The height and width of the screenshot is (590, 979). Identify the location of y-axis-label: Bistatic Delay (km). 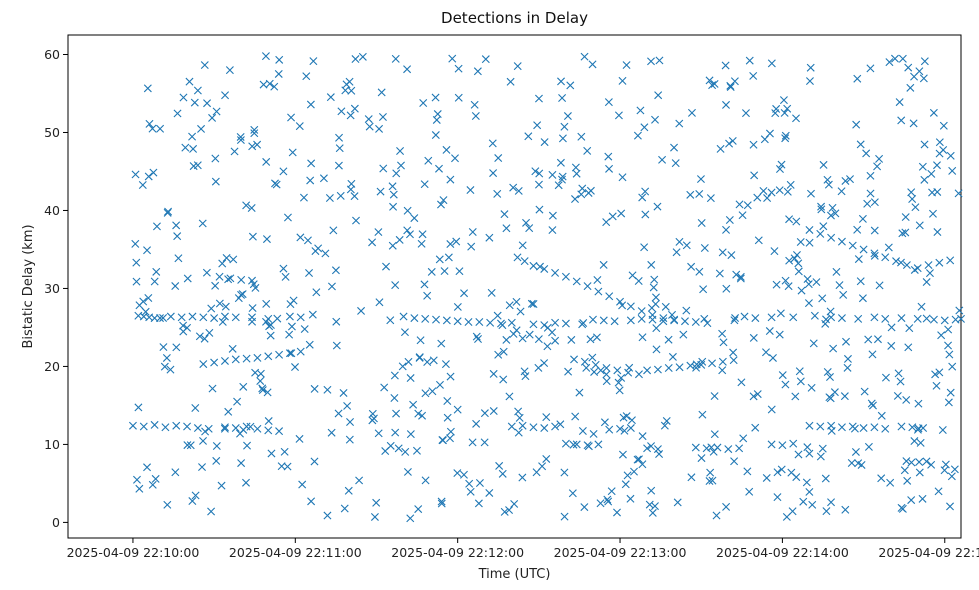
(28, 286).